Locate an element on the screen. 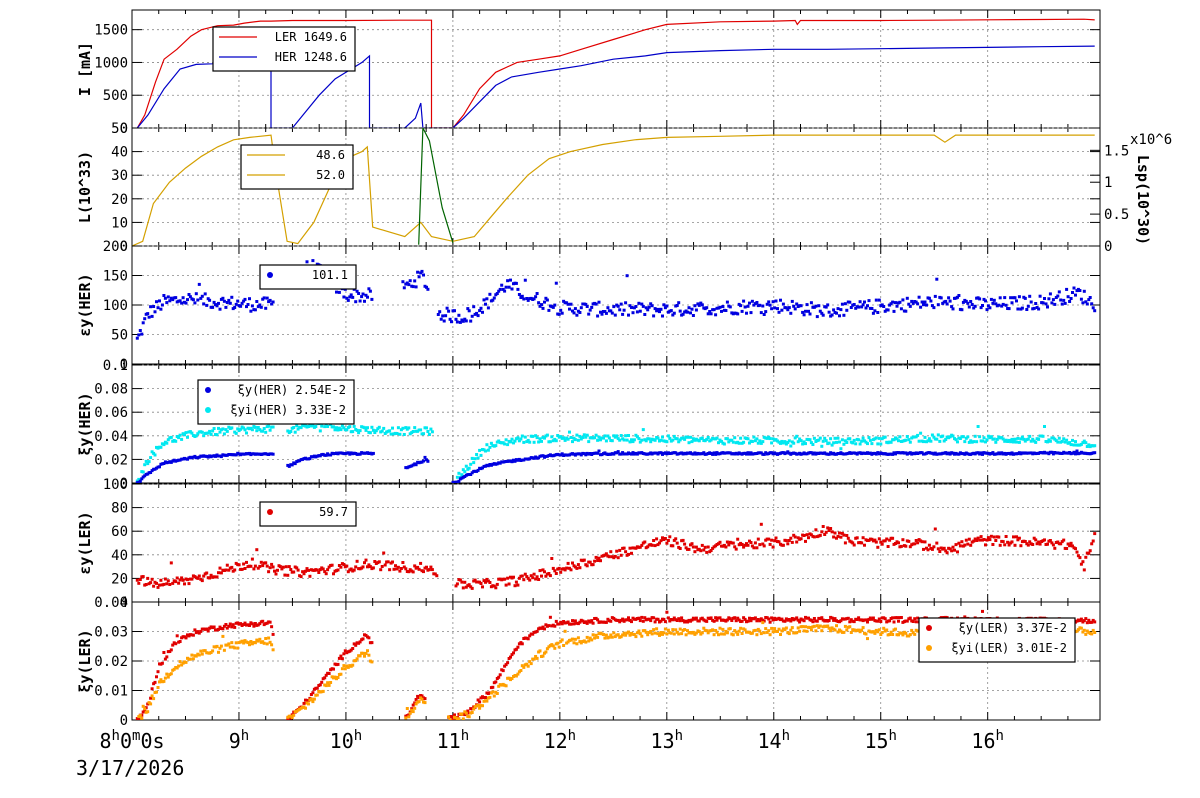 Image resolution: width=1200 pixels, height=798 pixels. x-tick-text: 11h is located at coordinates (453, 740).